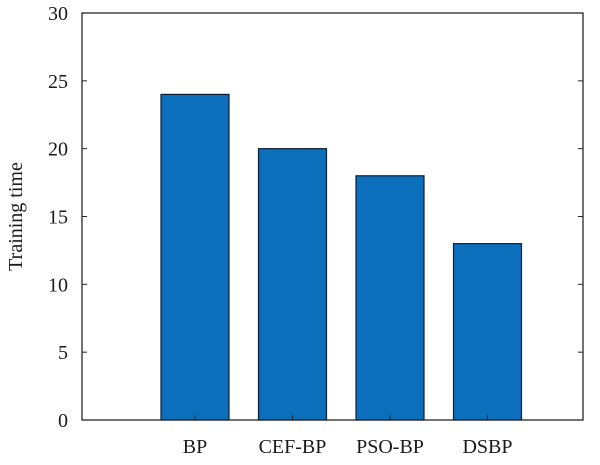 Image resolution: width=600 pixels, height=465 pixels. I want to click on x-tick-label-cef-bp: CEF-BP, so click(293, 447).